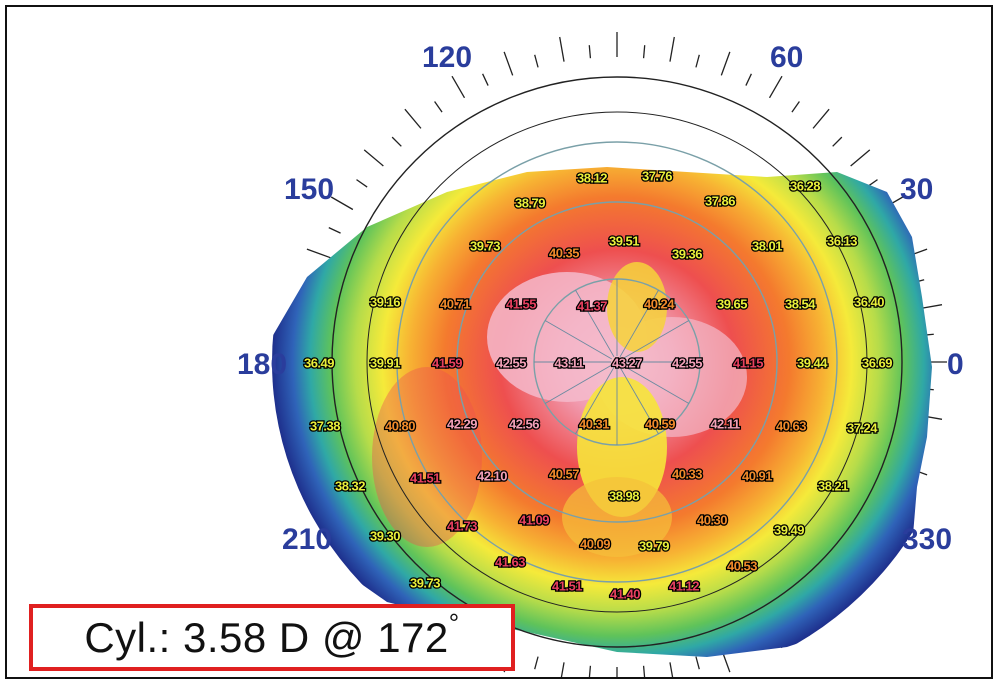 The height and width of the screenshot is (686, 1000). I want to click on reading-label: 39.79, so click(654, 545).